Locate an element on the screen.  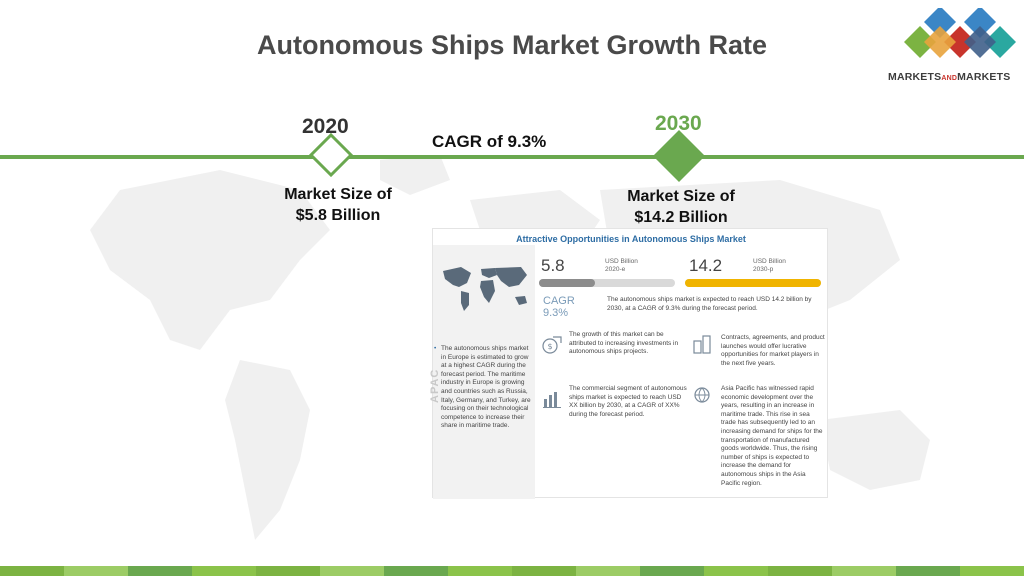
bar-chart-icon is located at coordinates (552, 400).